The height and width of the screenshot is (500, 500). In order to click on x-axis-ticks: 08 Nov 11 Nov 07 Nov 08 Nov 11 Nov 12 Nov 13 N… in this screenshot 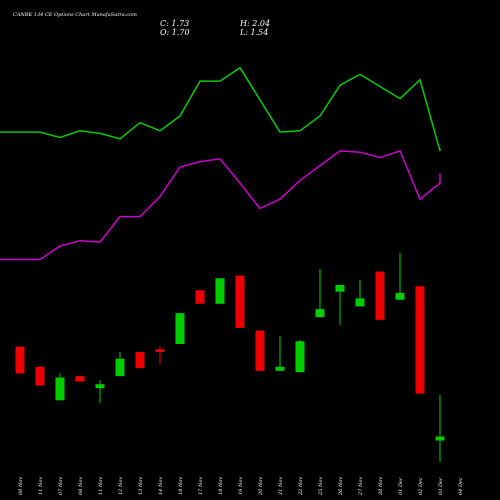, I will do `click(241, 486)`.